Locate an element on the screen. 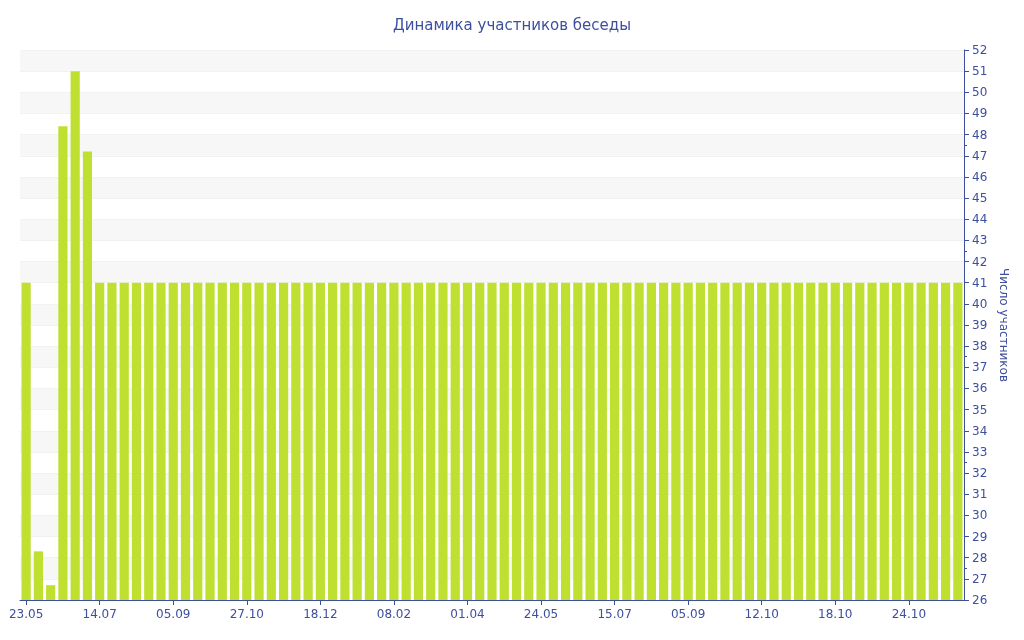 Image resolution: width=1024 pixels, height=640 pixels. y-tick-label: 47 is located at coordinates (980, 155).